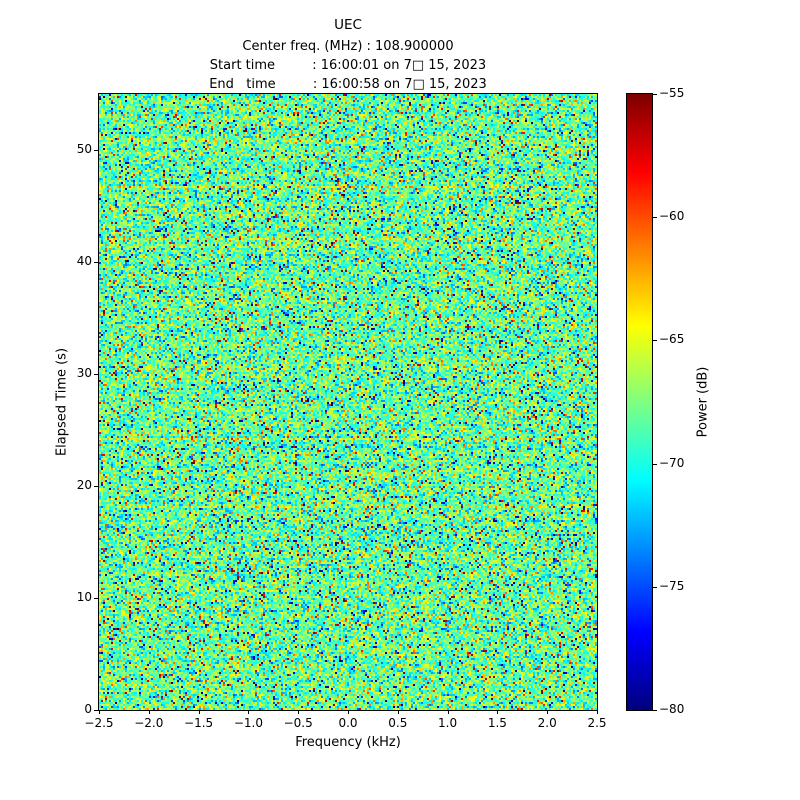  I want to click on start-time-line: Start time : 16:00:01 on 7□ 15, 2023, so click(348, 65).